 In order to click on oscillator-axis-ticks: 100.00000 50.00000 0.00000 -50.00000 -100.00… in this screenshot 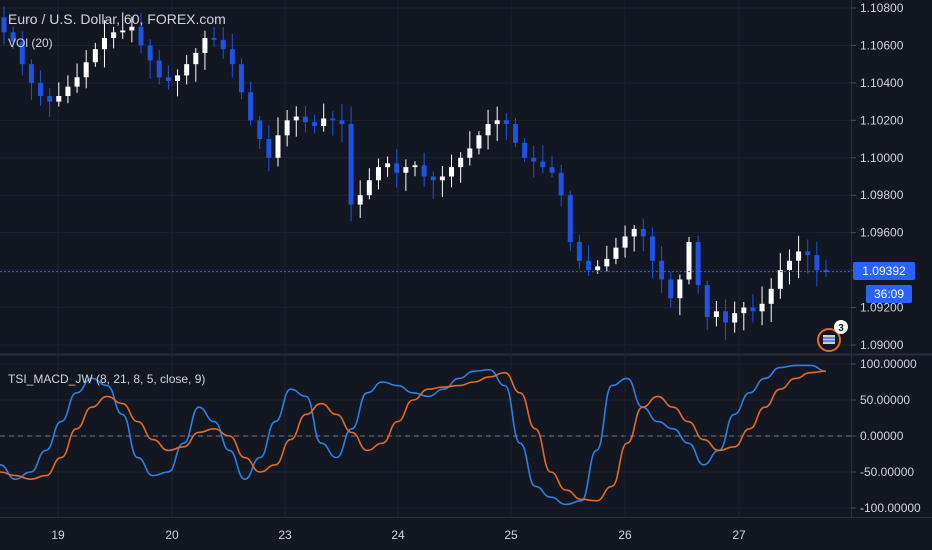, I will do `click(886, 436)`.